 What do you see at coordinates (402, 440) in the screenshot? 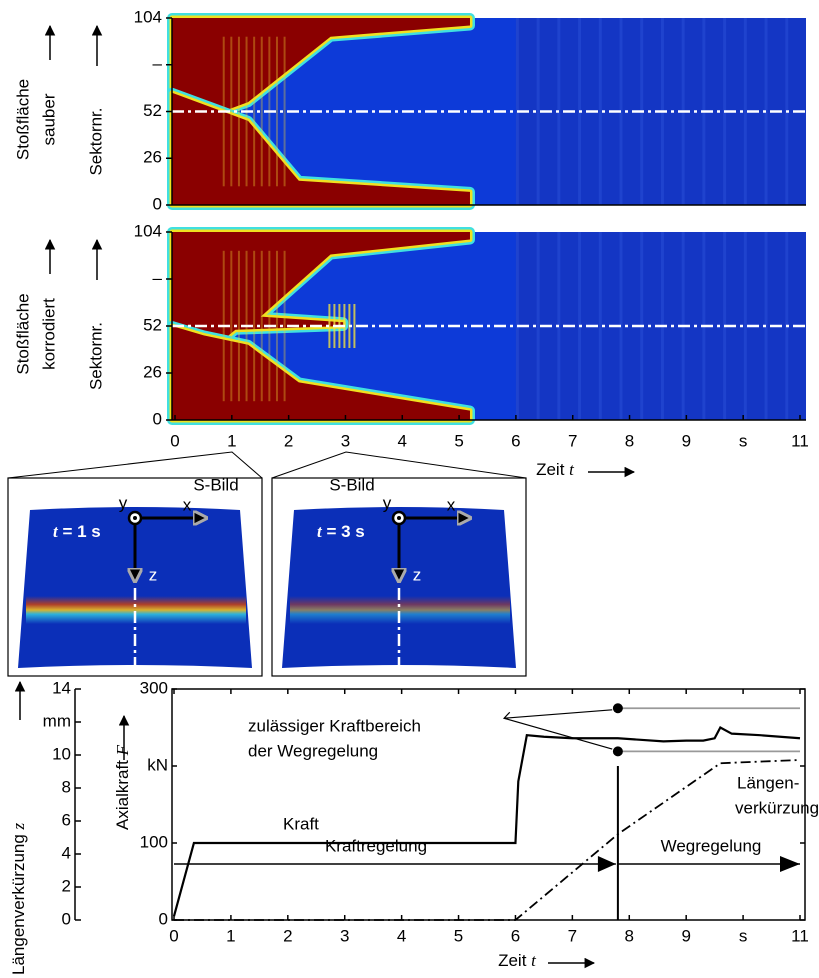
I see `x-tick-label: 4` at bounding box center [402, 440].